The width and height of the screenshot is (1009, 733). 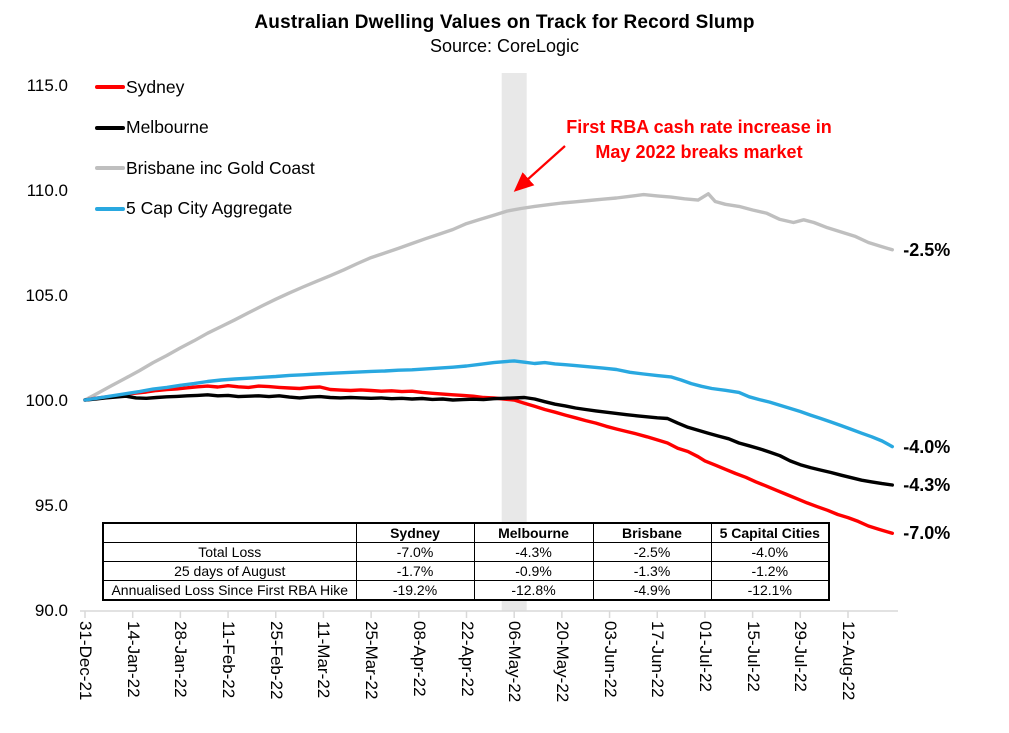 I want to click on table-value-cell: -4.9%, so click(x=652, y=590).